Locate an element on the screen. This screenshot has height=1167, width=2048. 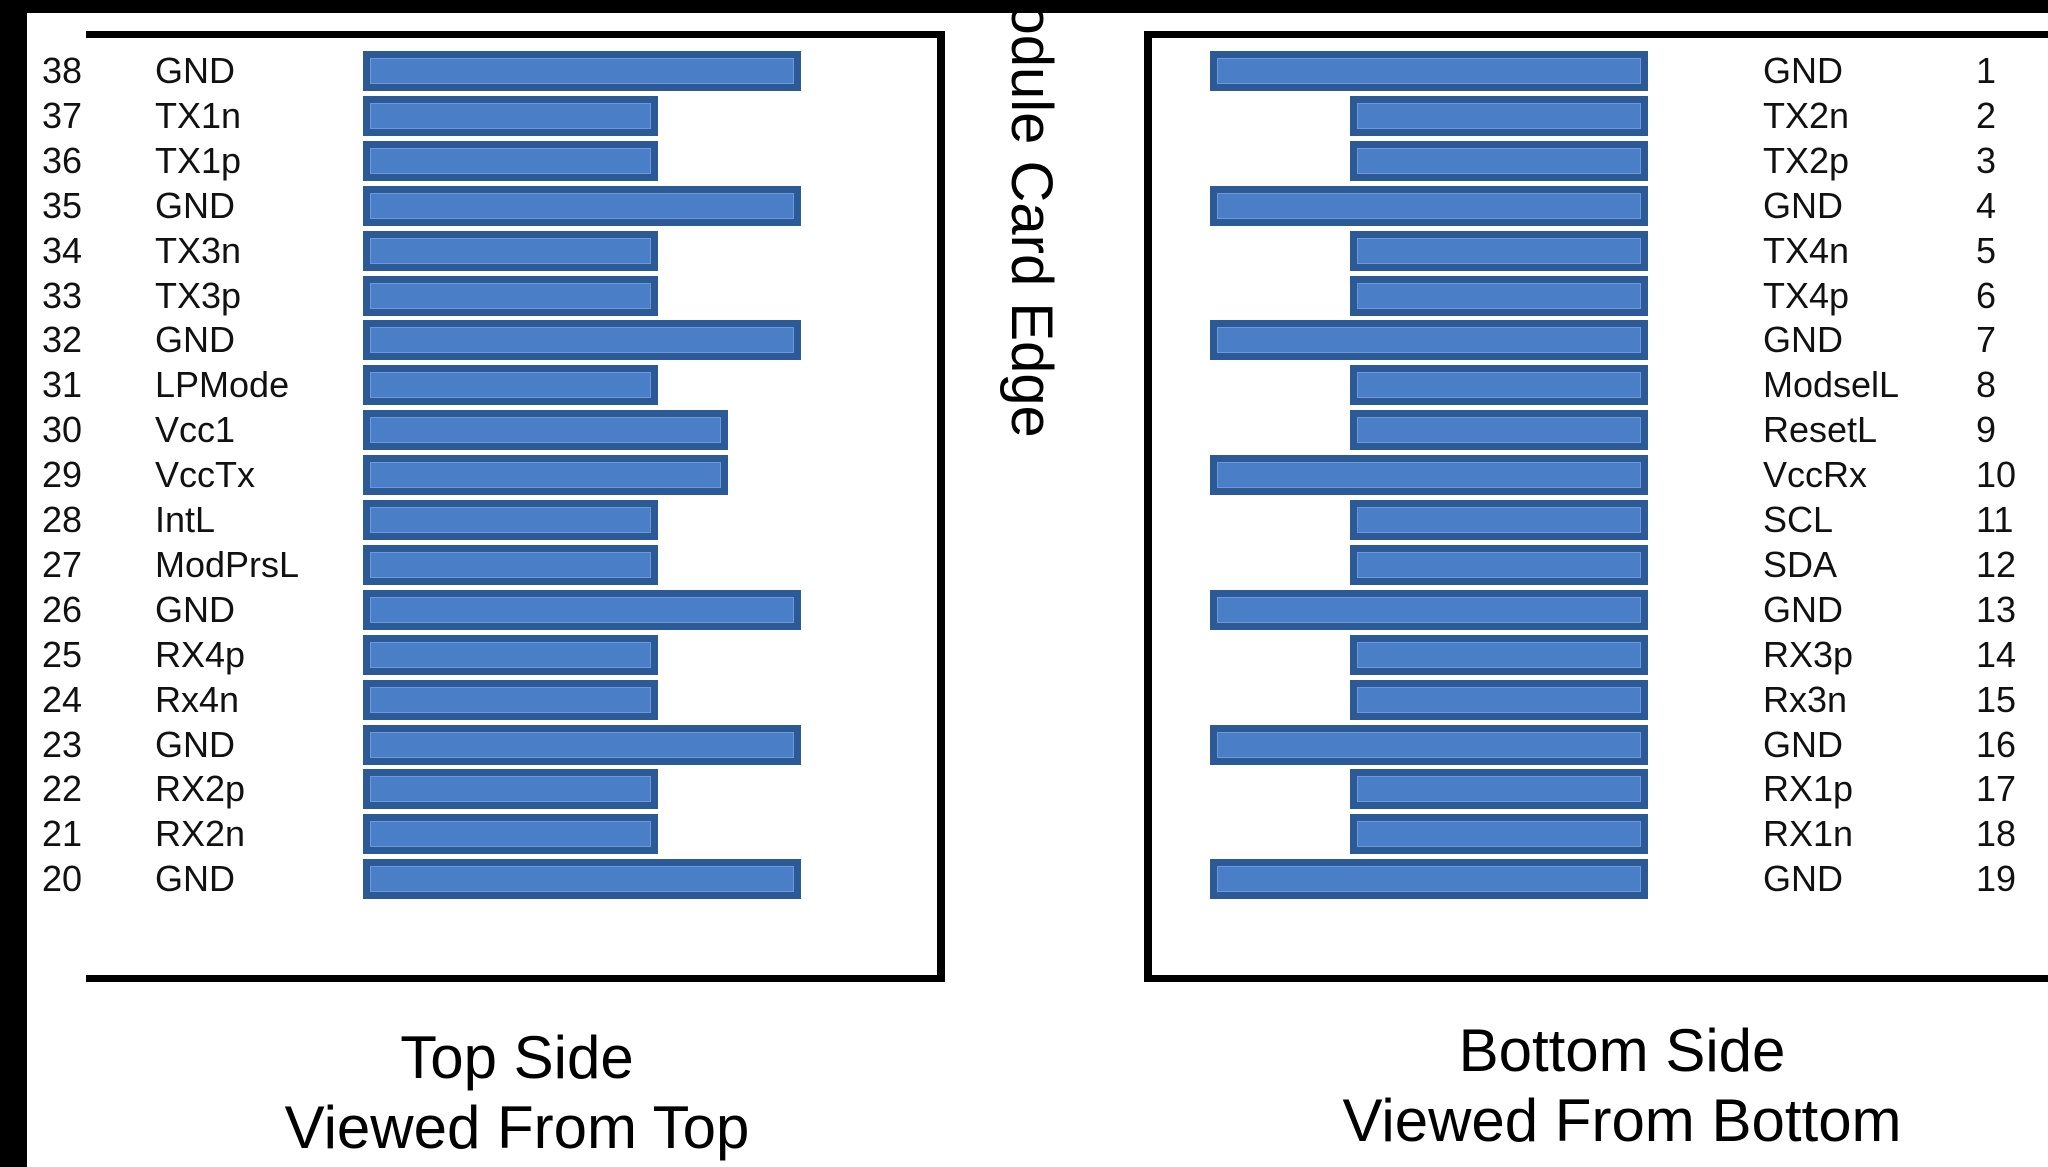
pin-number: 18 is located at coordinates (1996, 834).